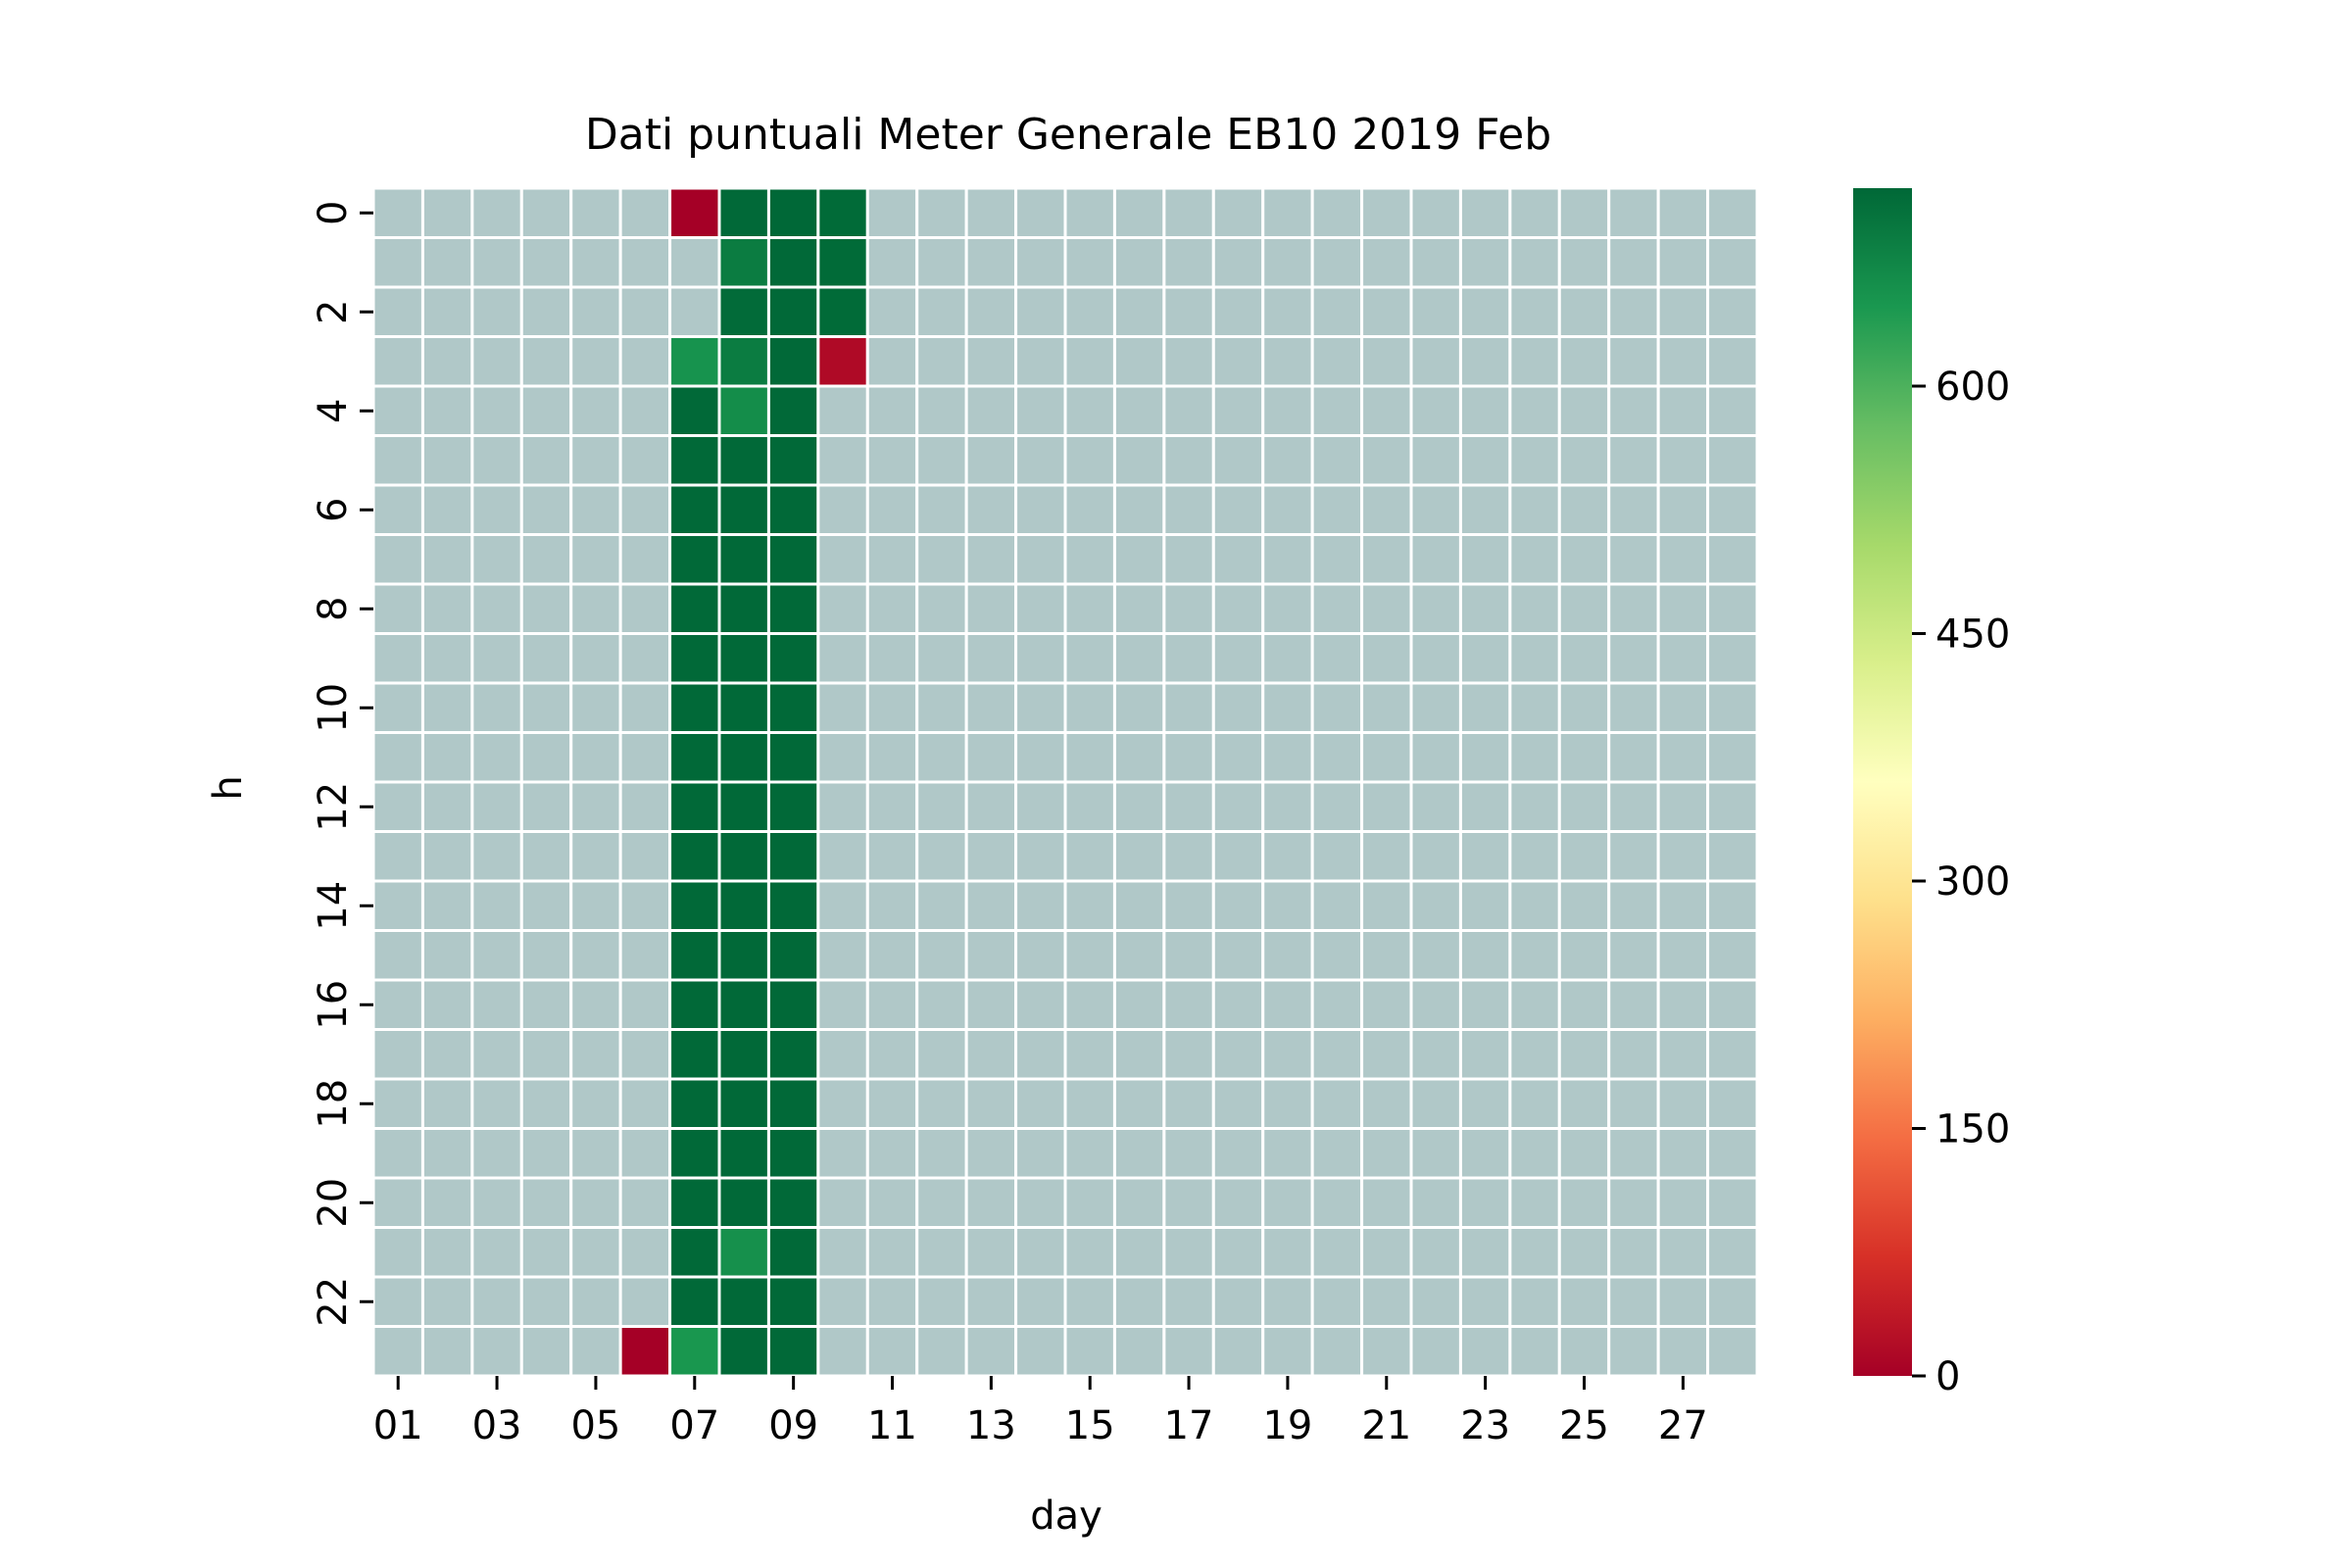 This screenshot has height=1568, width=2352. What do you see at coordinates (1973, 635) in the screenshot?
I see `colorbar-tick-label: 450` at bounding box center [1973, 635].